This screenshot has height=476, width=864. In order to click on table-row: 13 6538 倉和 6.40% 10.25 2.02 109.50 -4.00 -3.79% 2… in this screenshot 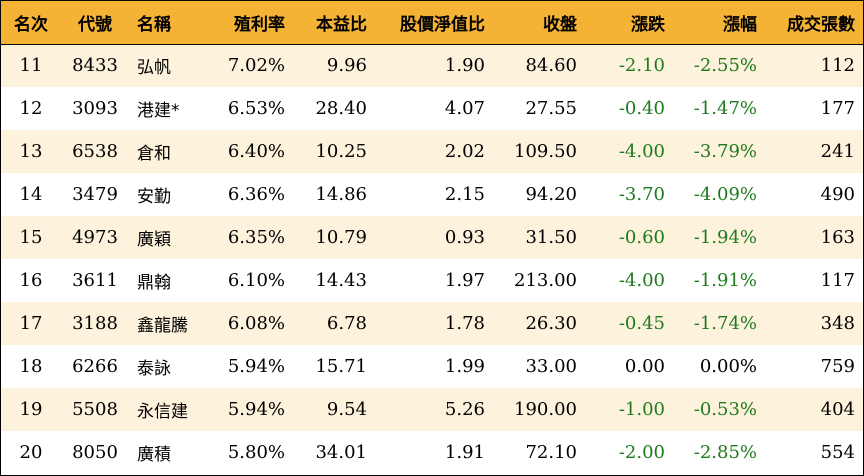, I will do `click(432, 151)`.